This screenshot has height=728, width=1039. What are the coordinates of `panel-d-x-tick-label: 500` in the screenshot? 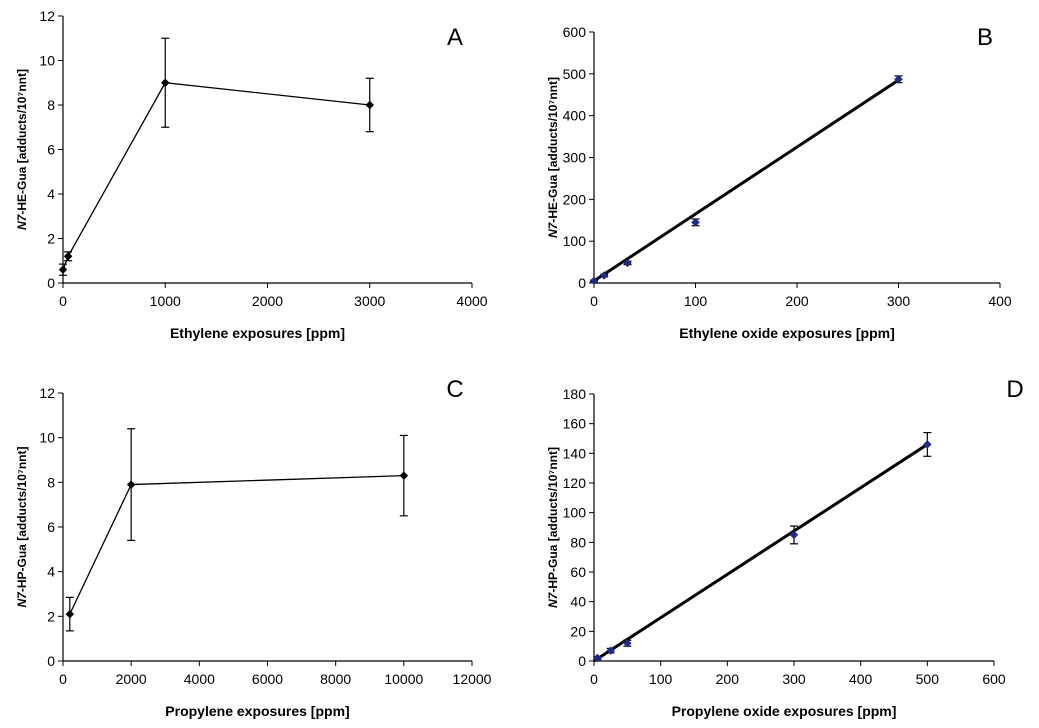 It's located at (928, 679).